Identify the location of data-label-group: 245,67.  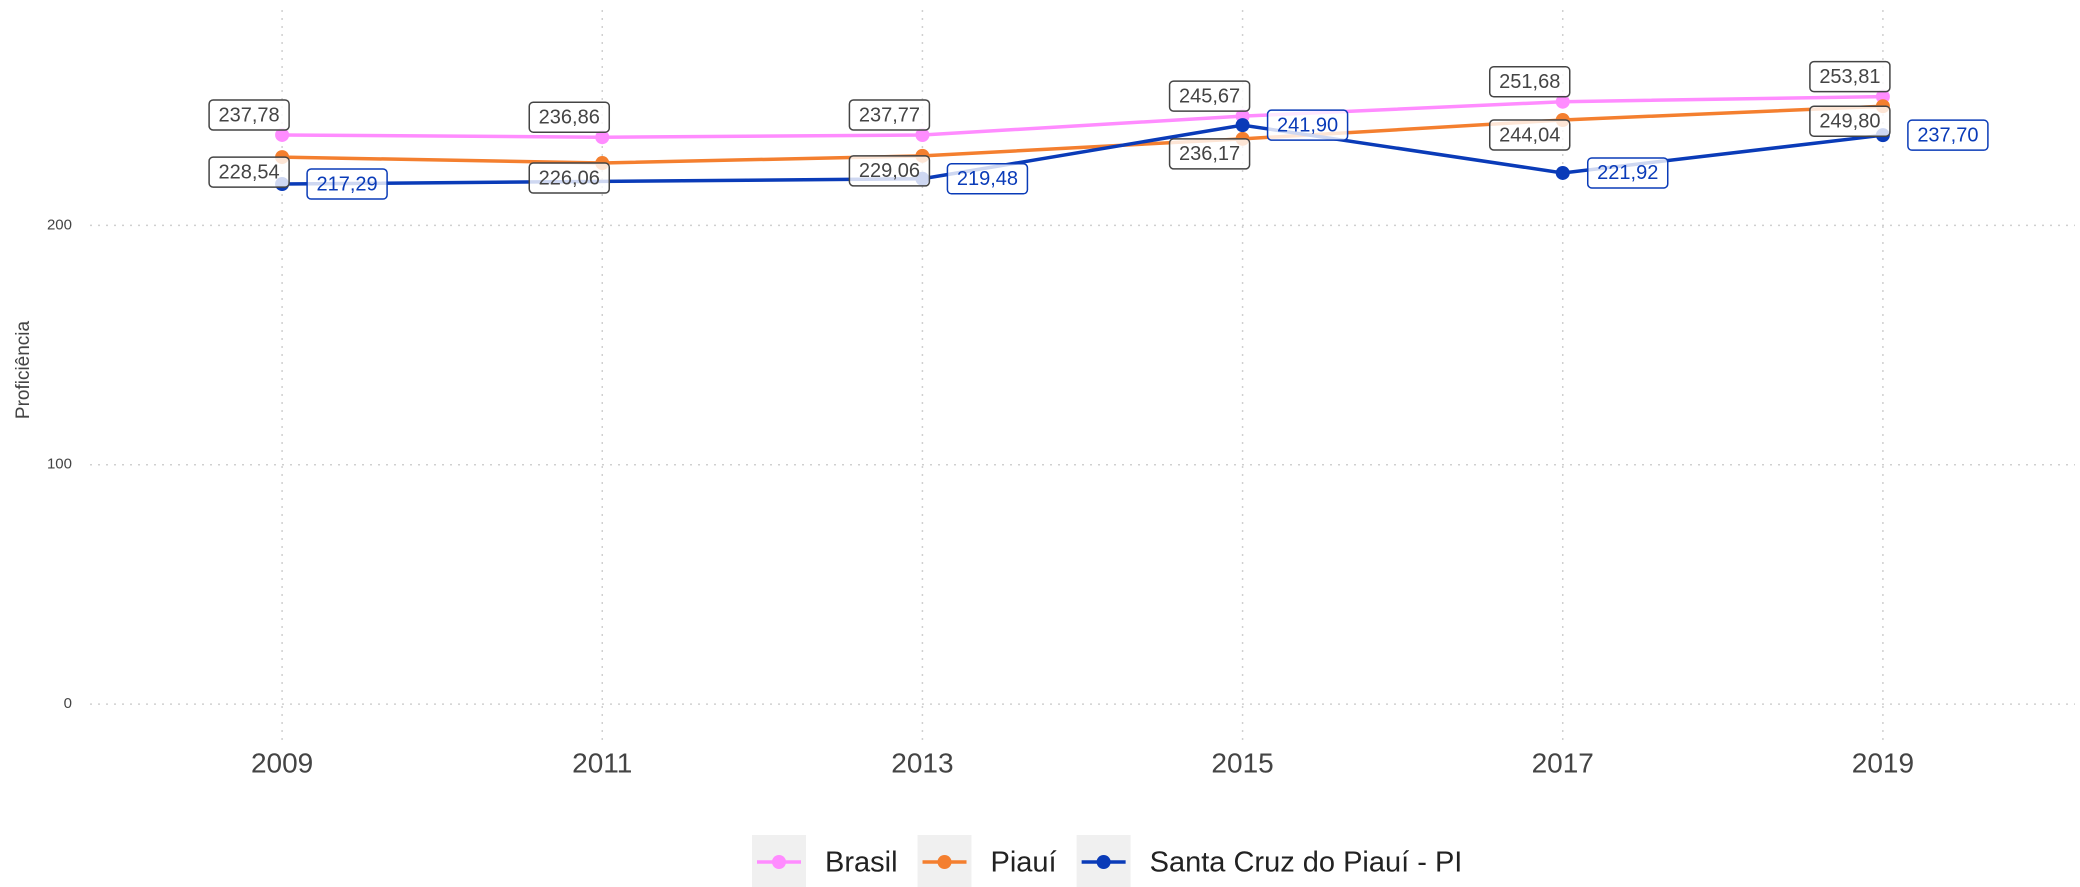
(1209, 96).